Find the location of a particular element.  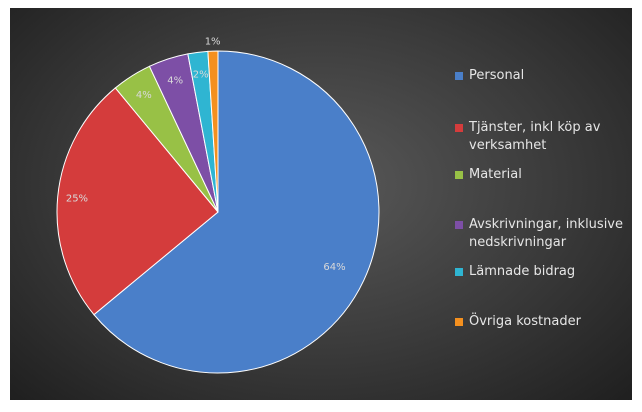

data-label: 25% is located at coordinates (77, 199).